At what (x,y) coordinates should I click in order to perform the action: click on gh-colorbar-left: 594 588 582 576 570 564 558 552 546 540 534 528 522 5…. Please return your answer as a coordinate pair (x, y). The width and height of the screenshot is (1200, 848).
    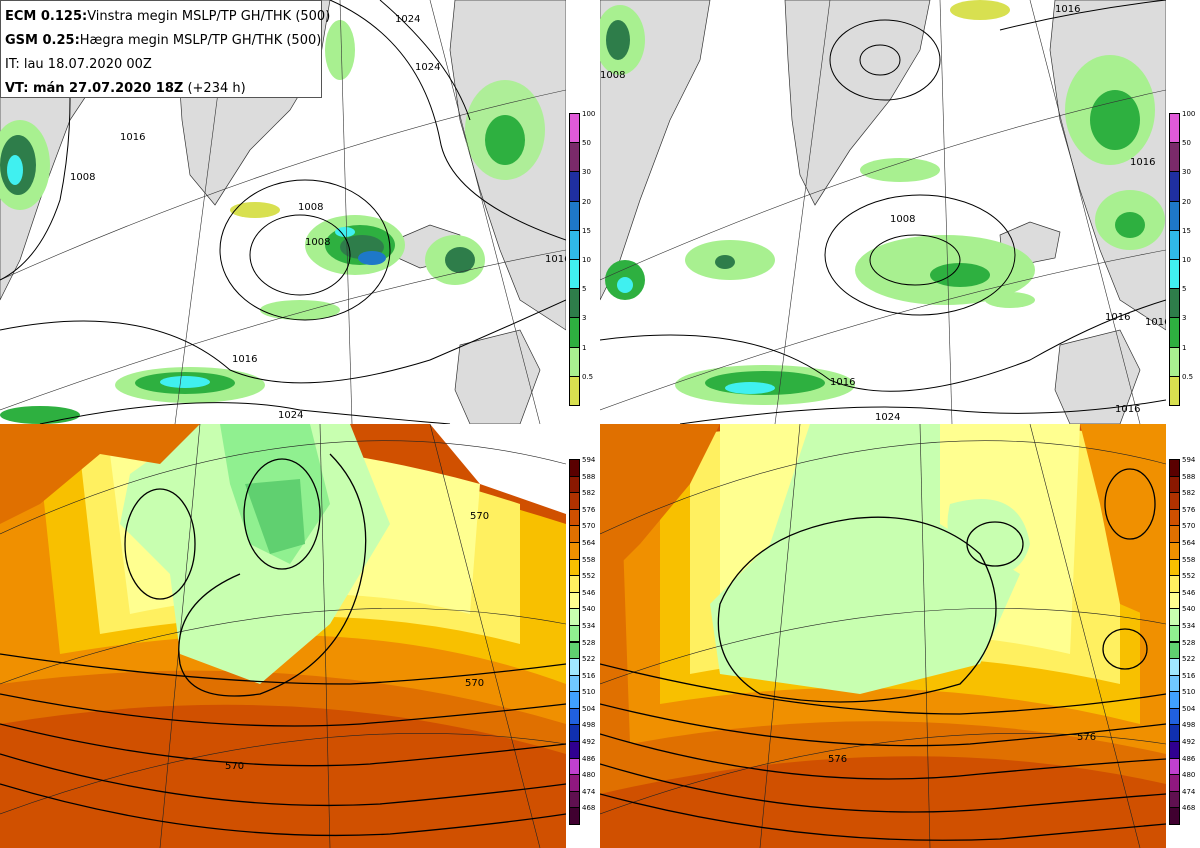
    Looking at the image, I should click on (584, 640).